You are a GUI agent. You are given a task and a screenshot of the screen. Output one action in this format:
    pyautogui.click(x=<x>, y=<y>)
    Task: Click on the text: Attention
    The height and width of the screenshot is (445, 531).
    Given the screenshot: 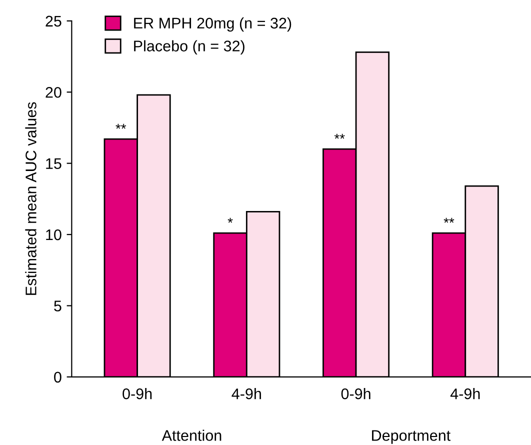 What is the action you would take?
    pyautogui.click(x=192, y=435)
    